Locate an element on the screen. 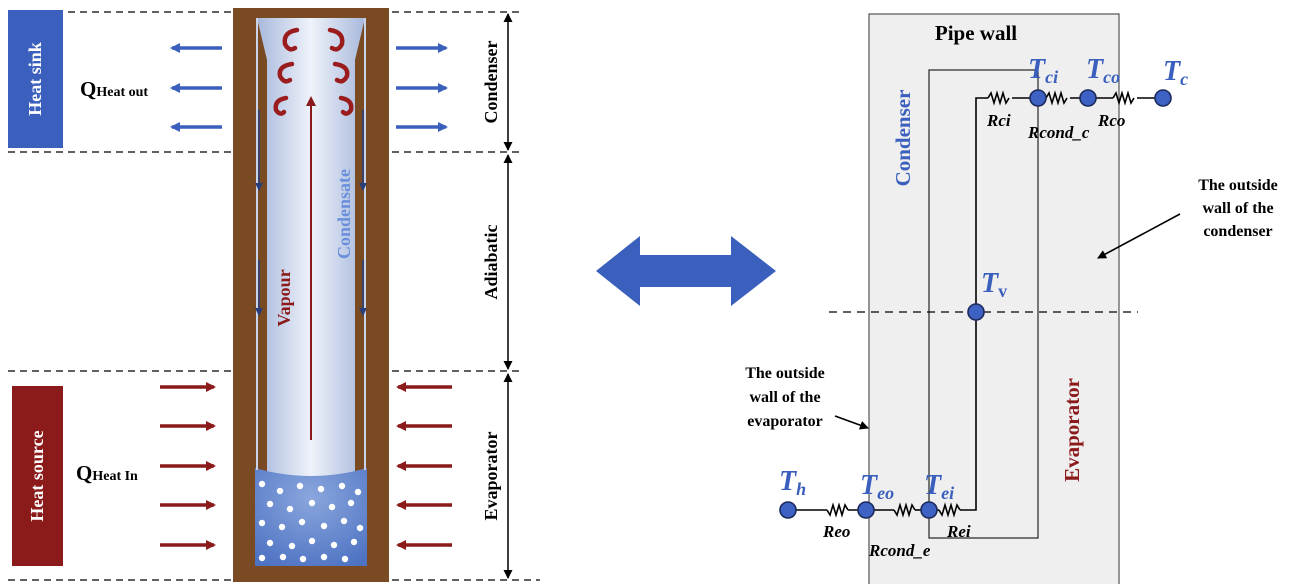  network-evaporator-label: Evaporator is located at coordinates (1072, 430).